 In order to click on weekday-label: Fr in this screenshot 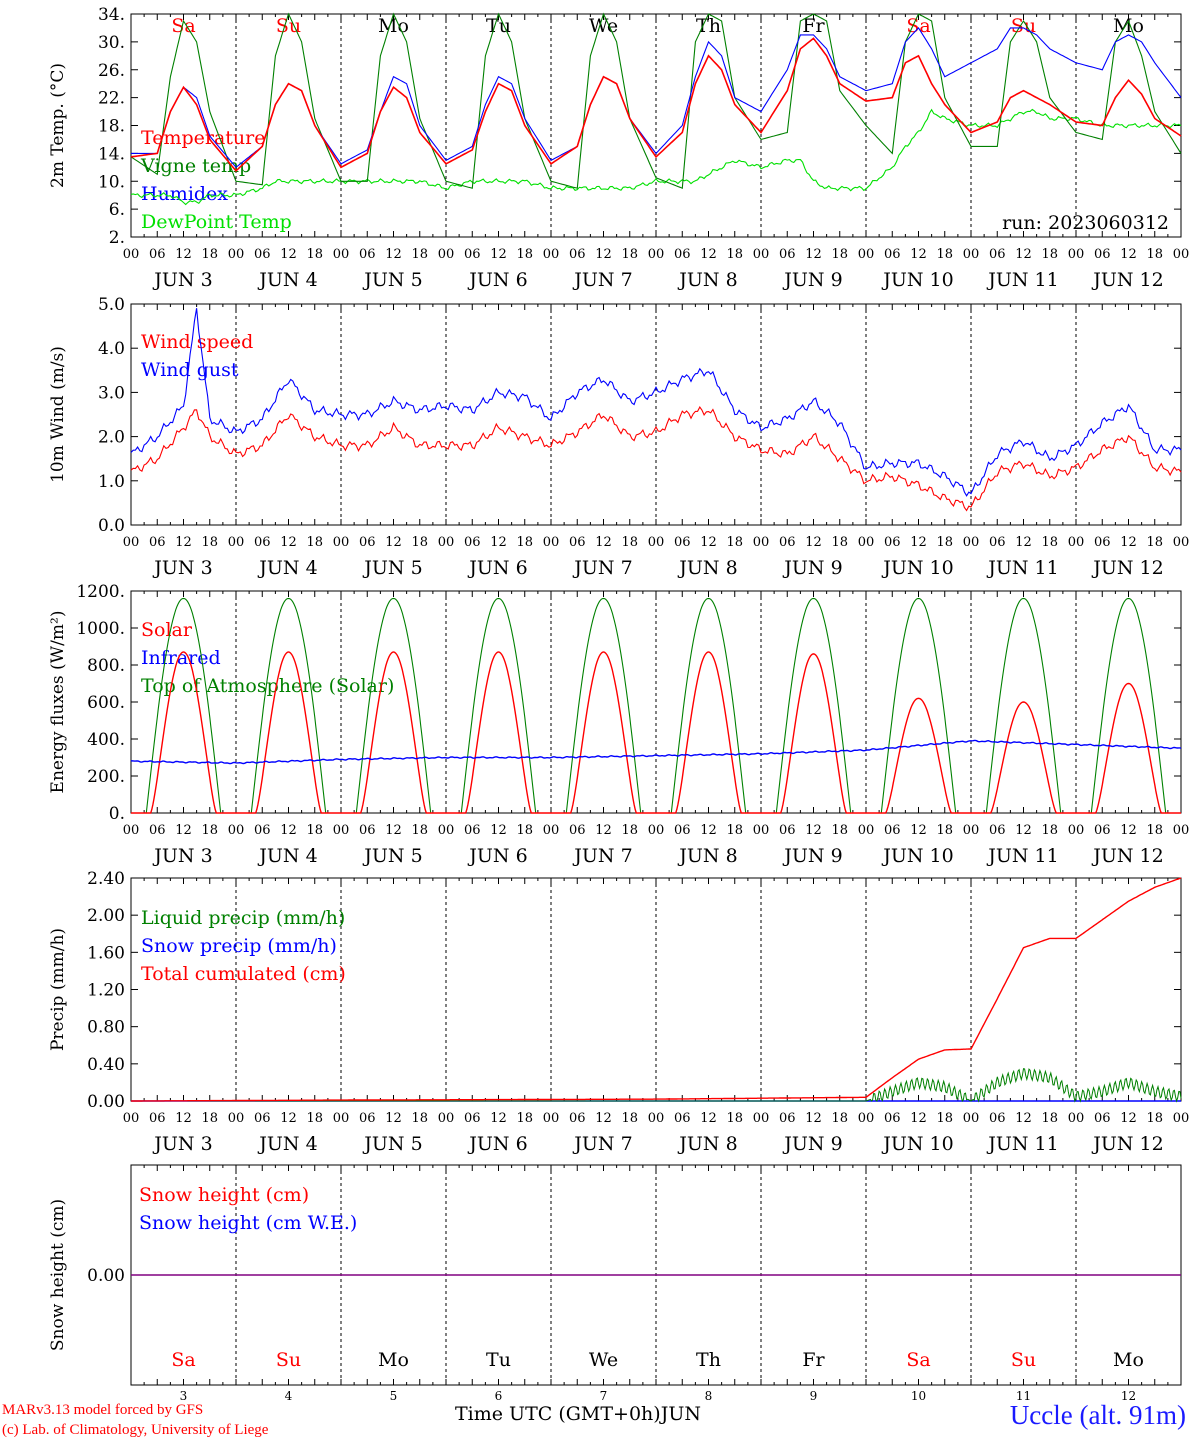, I will do `click(813, 1360)`.